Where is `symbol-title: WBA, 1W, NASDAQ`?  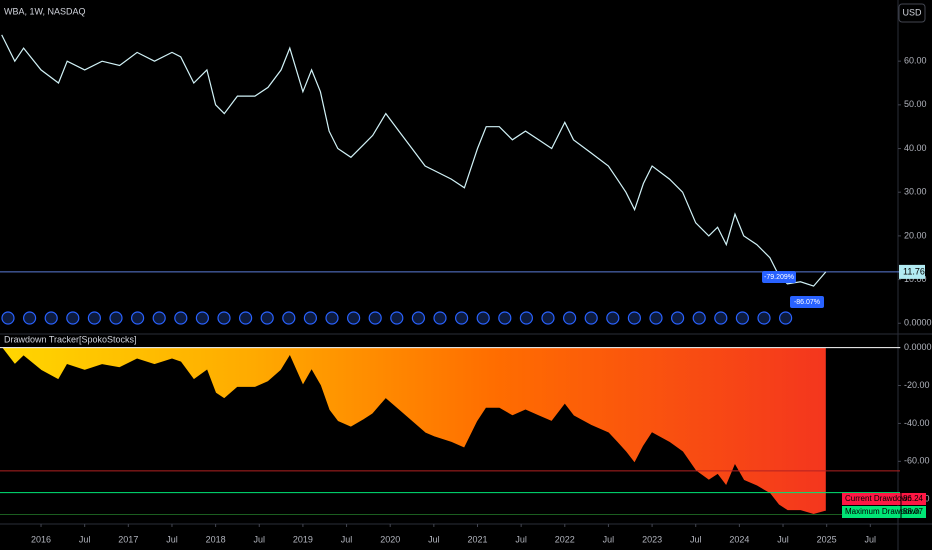
symbol-title: WBA, 1W, NASDAQ is located at coordinates (45, 11).